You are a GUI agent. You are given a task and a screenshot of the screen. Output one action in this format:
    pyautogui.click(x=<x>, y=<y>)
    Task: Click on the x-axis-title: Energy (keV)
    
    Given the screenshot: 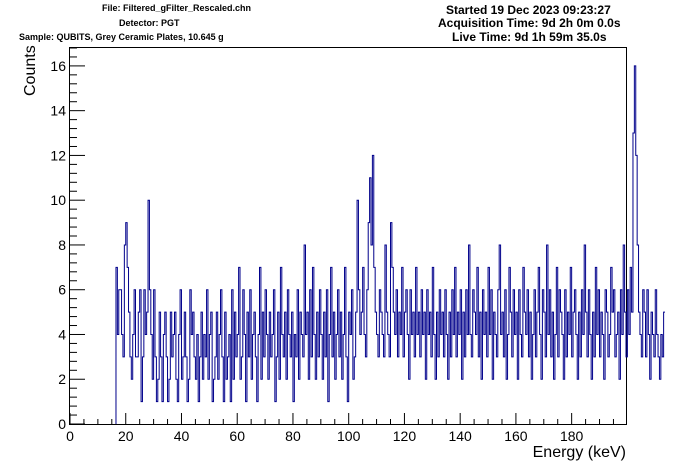 What is the action you would take?
    pyautogui.click(x=579, y=452)
    